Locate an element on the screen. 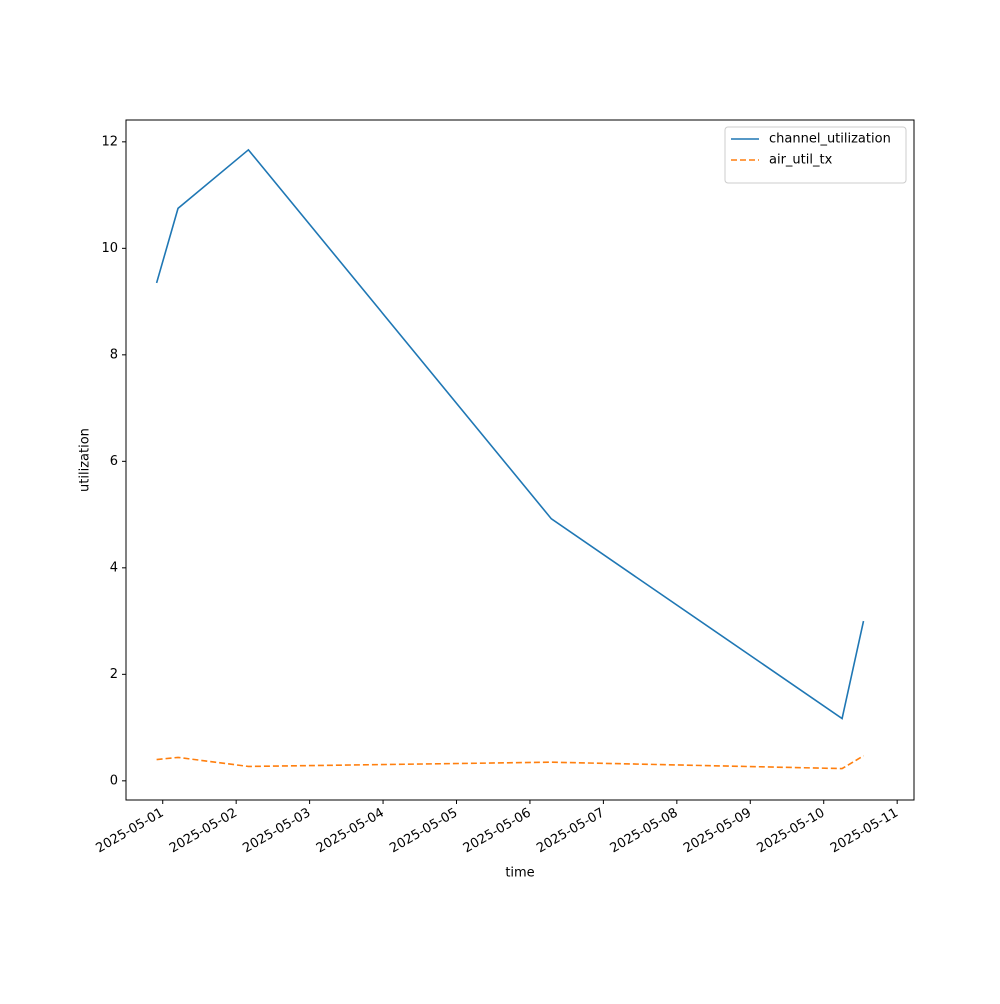  y-tick-label: 8 is located at coordinates (114, 354).